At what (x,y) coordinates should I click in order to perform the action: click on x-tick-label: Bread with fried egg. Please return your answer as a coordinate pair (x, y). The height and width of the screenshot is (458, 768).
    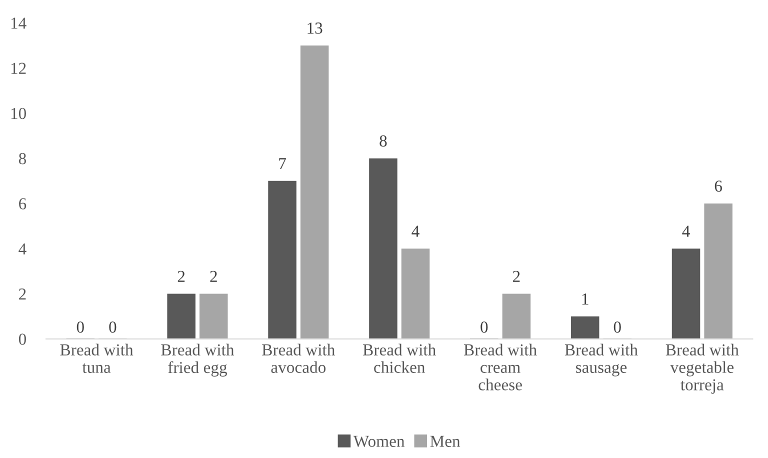
    Looking at the image, I should click on (197, 360).